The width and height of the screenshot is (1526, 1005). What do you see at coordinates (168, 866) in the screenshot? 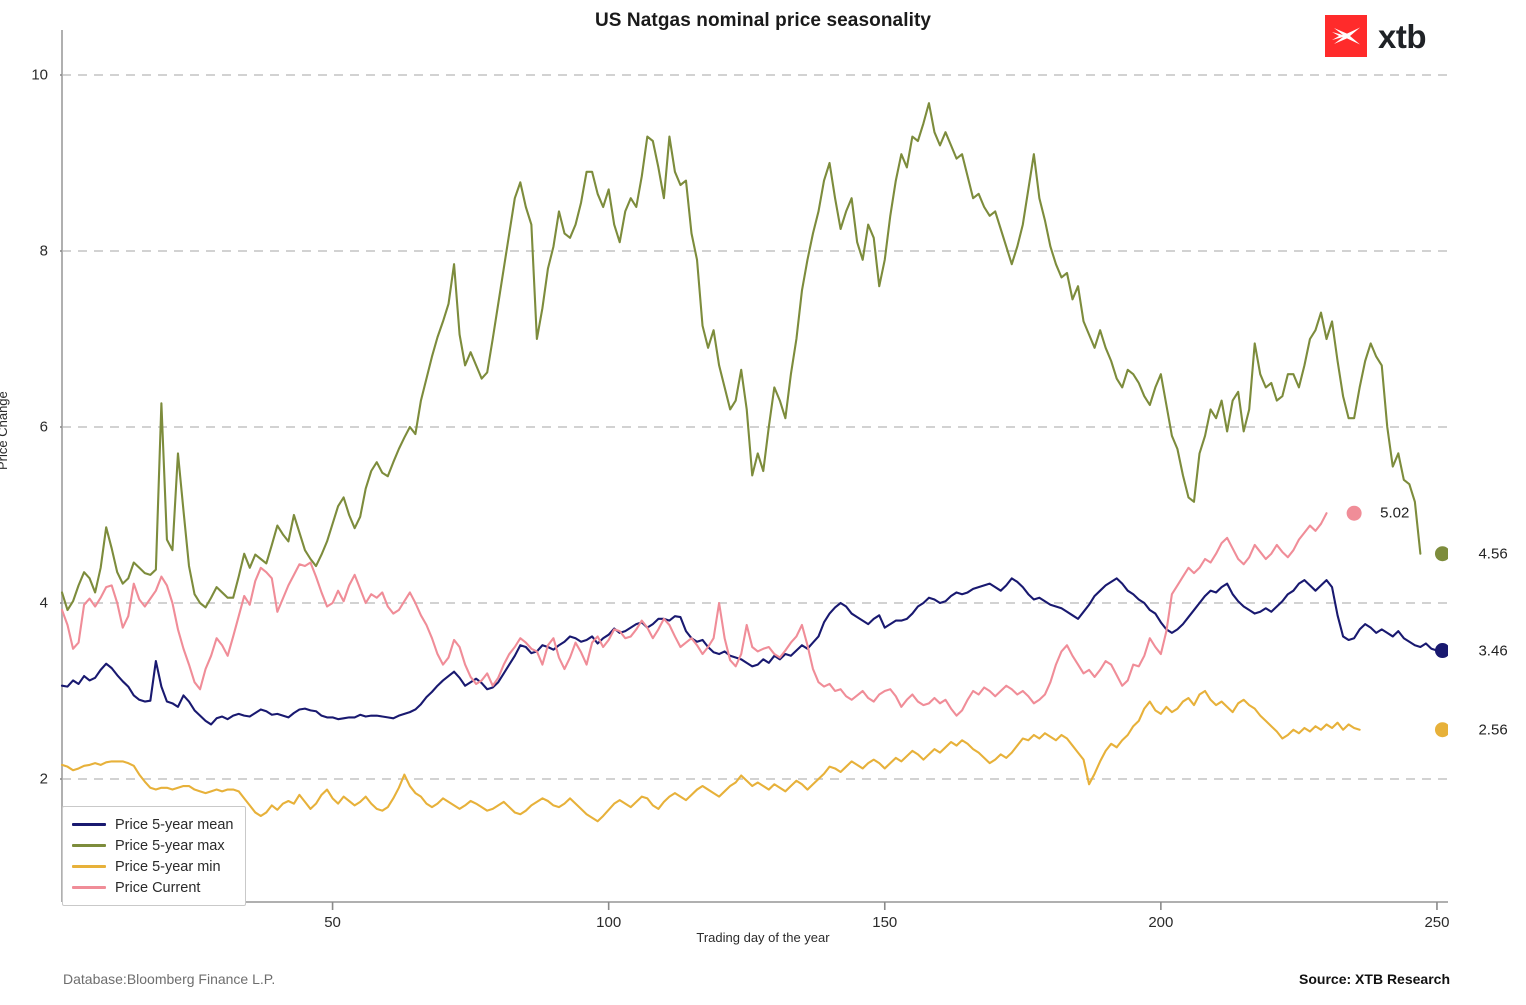
I see `legend-label: Price 5-year min` at bounding box center [168, 866].